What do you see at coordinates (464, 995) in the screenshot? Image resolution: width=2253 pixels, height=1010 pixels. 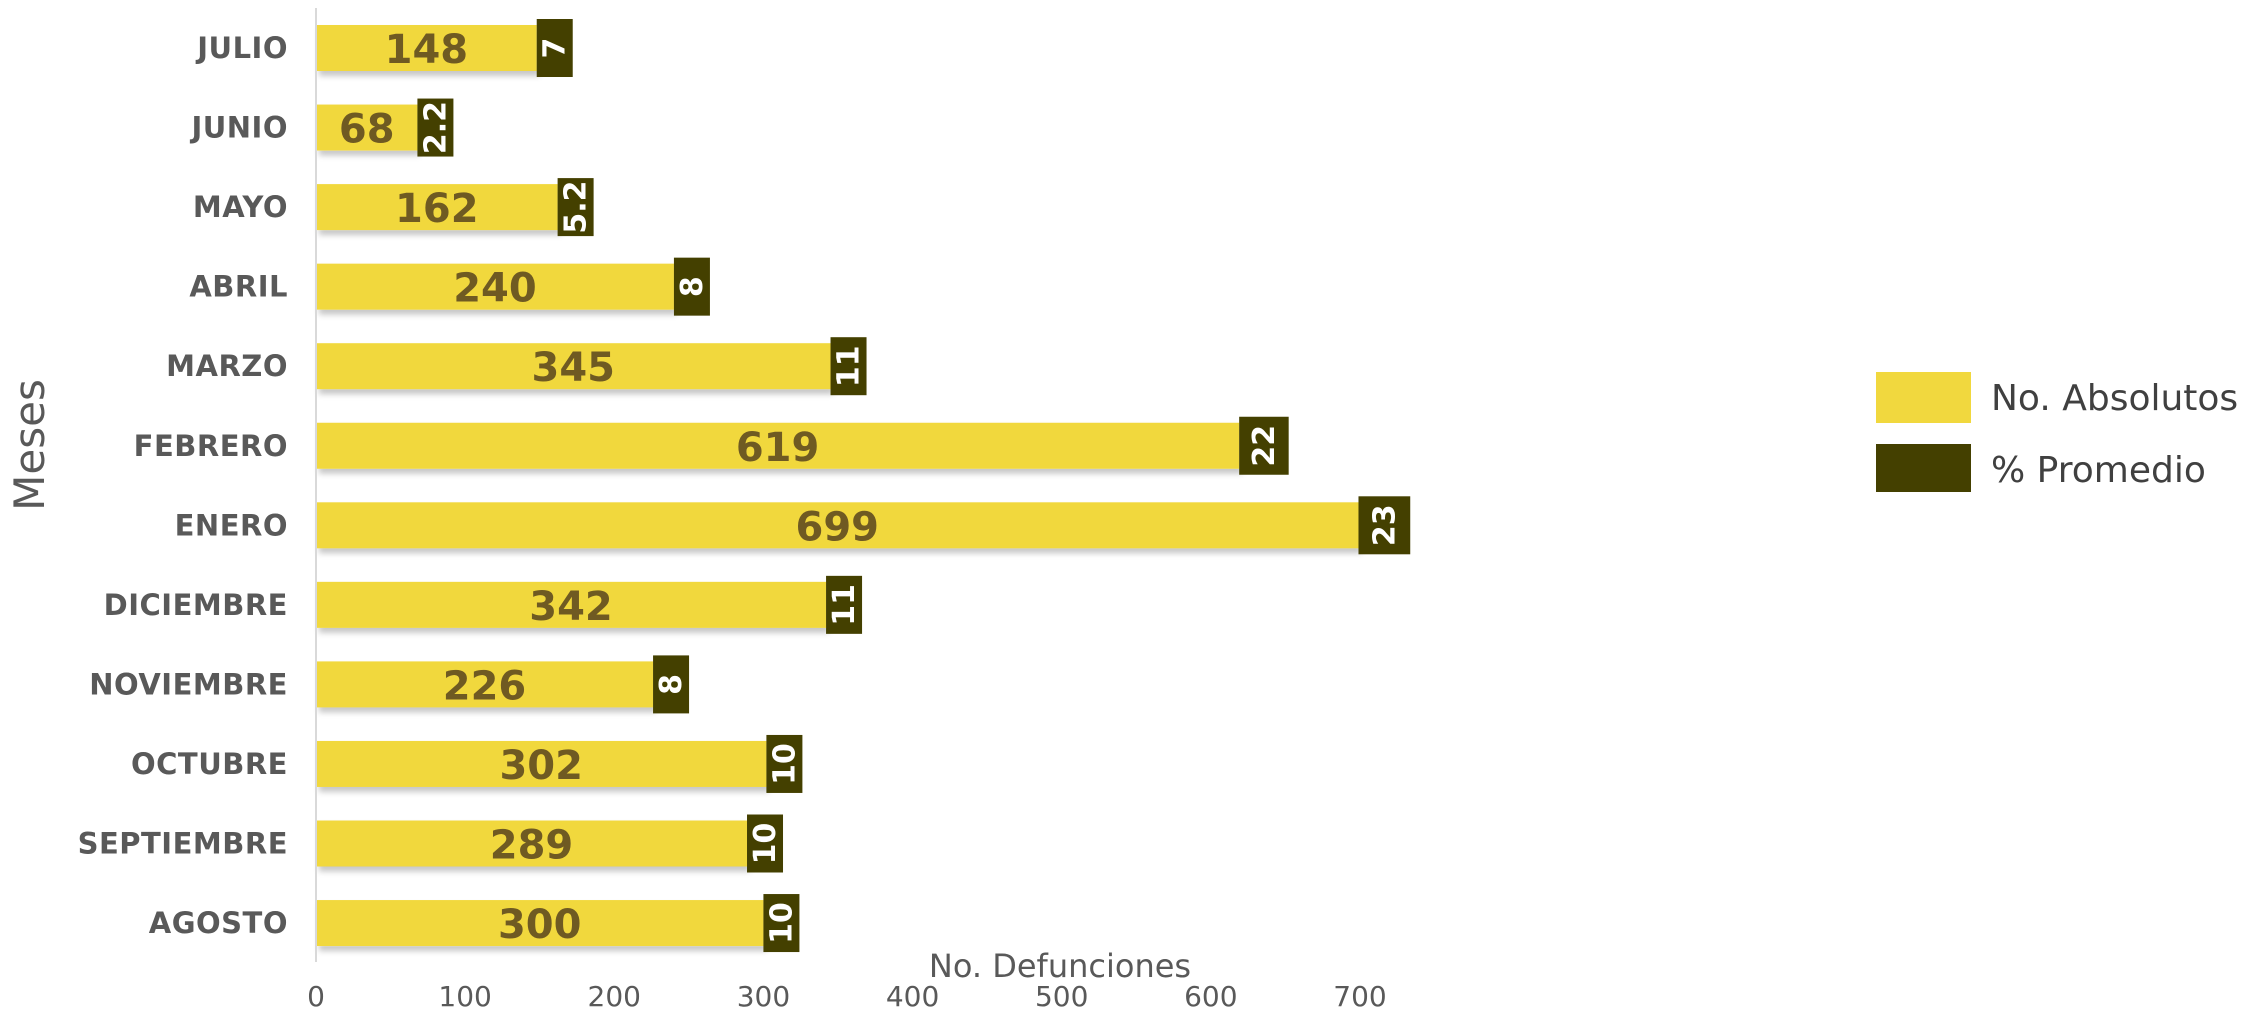 I see `x-tick-label: 100` at bounding box center [464, 995].